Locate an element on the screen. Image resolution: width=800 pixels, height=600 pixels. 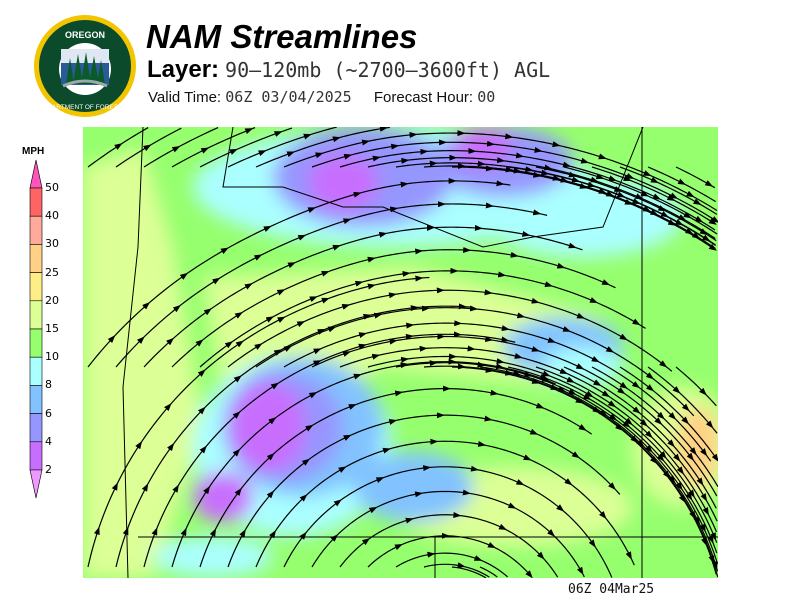
legend-tick-label: 6 is located at coordinates (48, 413).